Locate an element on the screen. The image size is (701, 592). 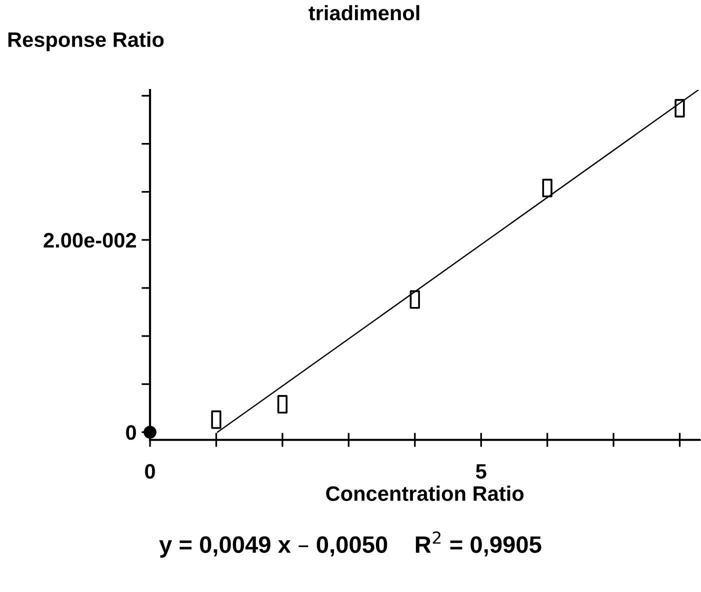
x-tick-label: 5 is located at coordinates (481, 471).